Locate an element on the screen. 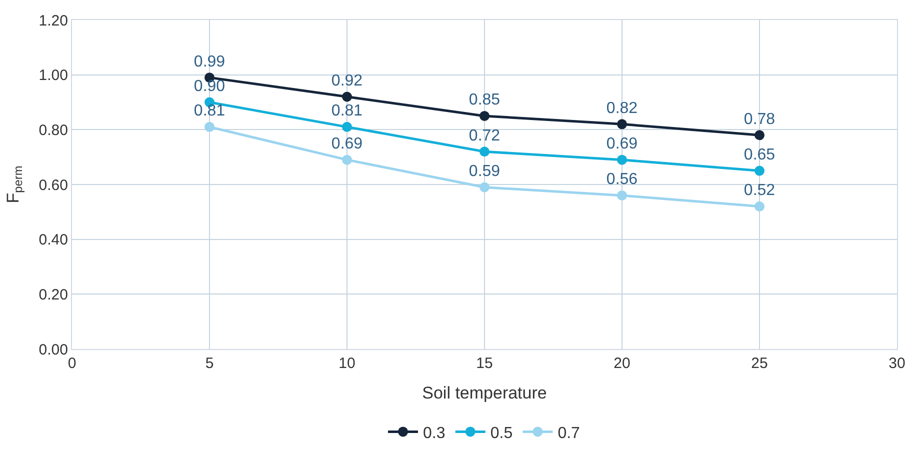 This screenshot has height=461, width=917. y-tick-label: 0.60 is located at coordinates (53, 185).